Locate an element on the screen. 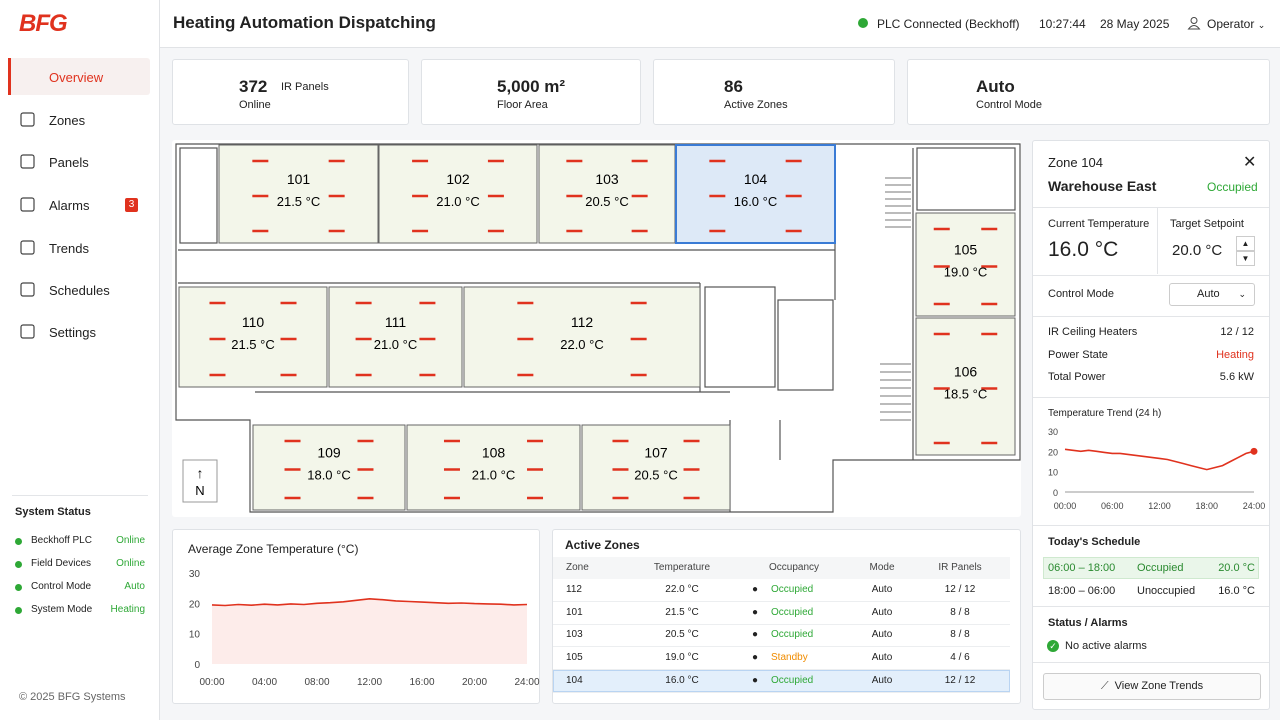  current-temp: 16.0 °C is located at coordinates (1083, 249).